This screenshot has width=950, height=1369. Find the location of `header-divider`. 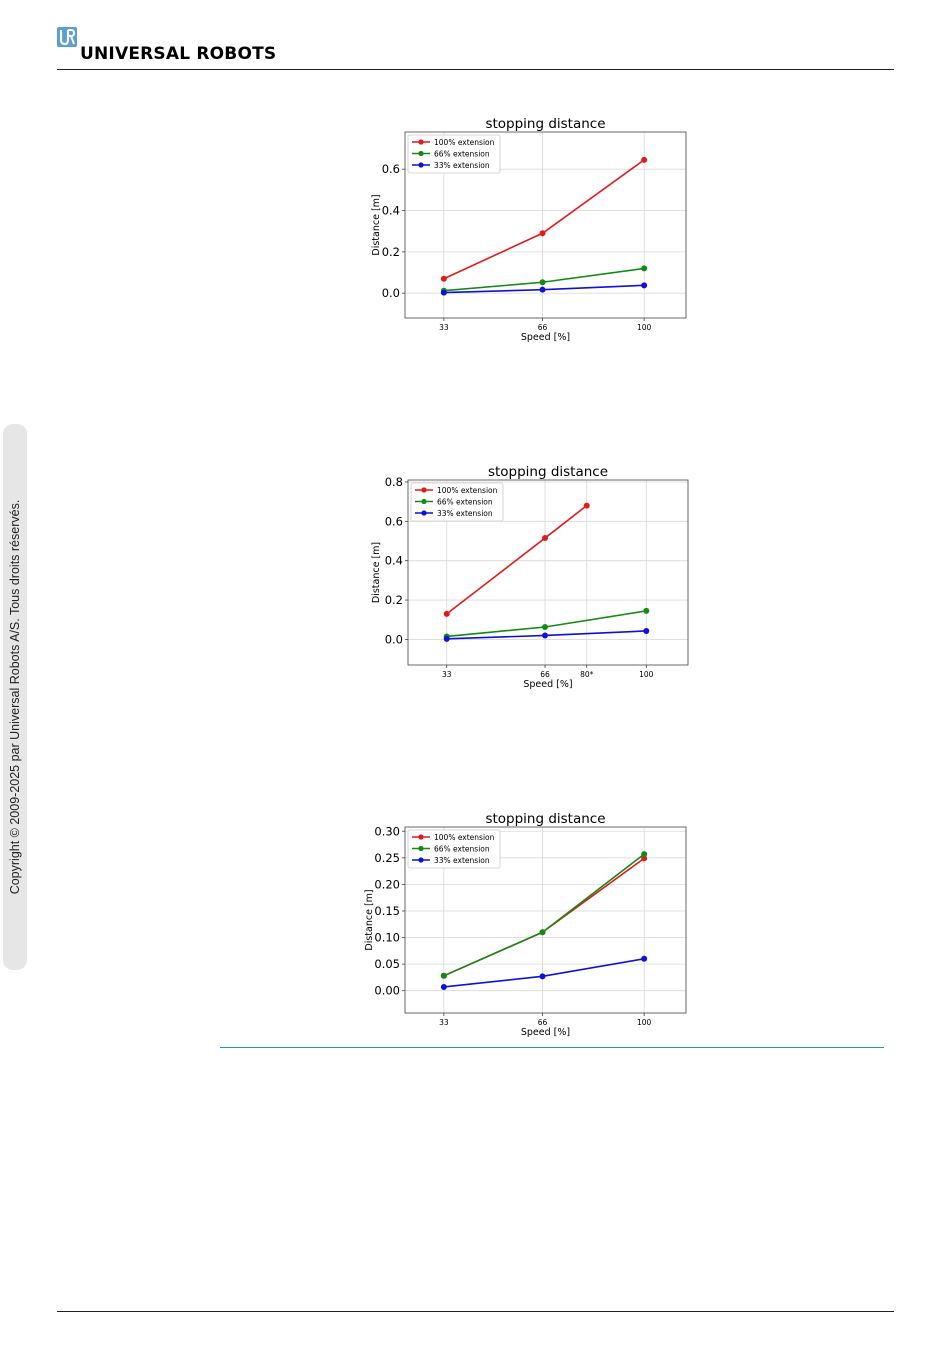

header-divider is located at coordinates (475, 69).